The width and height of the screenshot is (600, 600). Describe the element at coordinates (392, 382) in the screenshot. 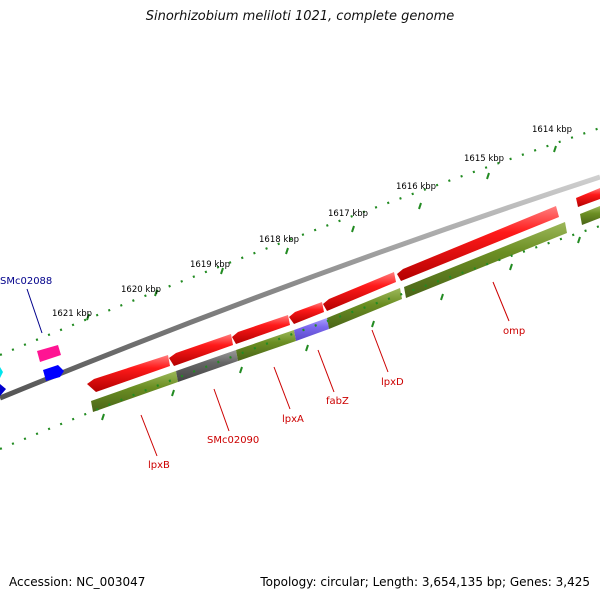

I see `gene-label-lpxD: lpxD` at that location.